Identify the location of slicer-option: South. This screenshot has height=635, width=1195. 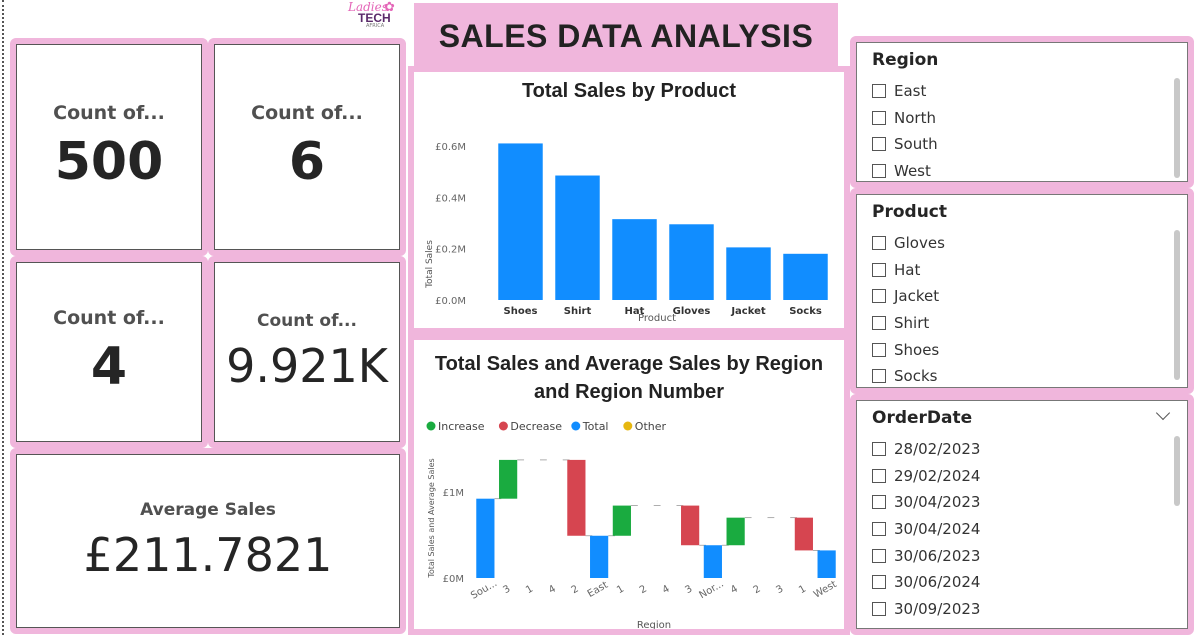
(905, 144).